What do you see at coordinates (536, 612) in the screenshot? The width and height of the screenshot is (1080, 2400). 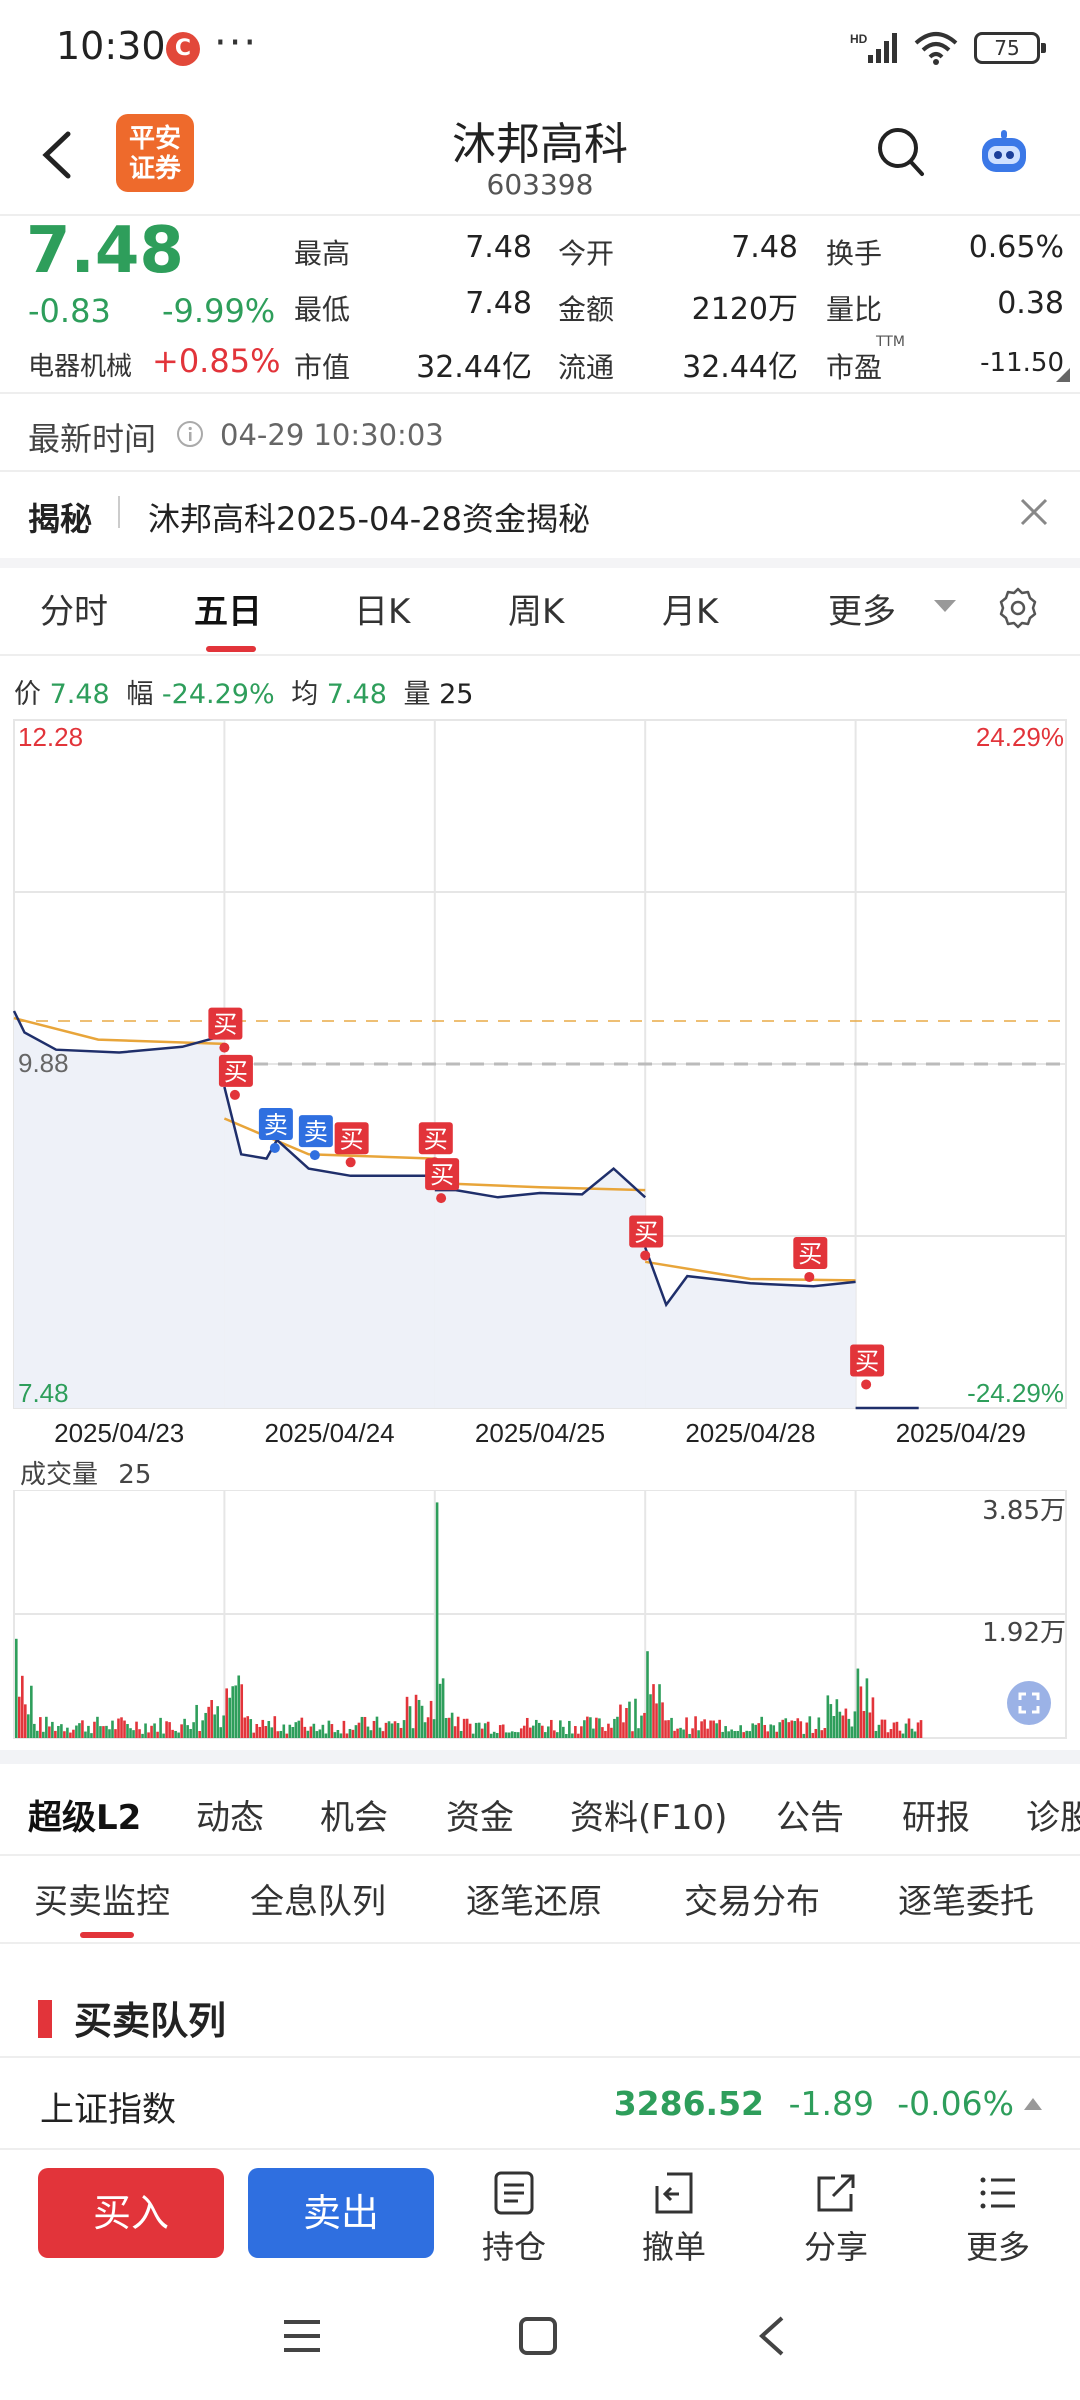 I see `tab-weekly-k: 周K` at bounding box center [536, 612].